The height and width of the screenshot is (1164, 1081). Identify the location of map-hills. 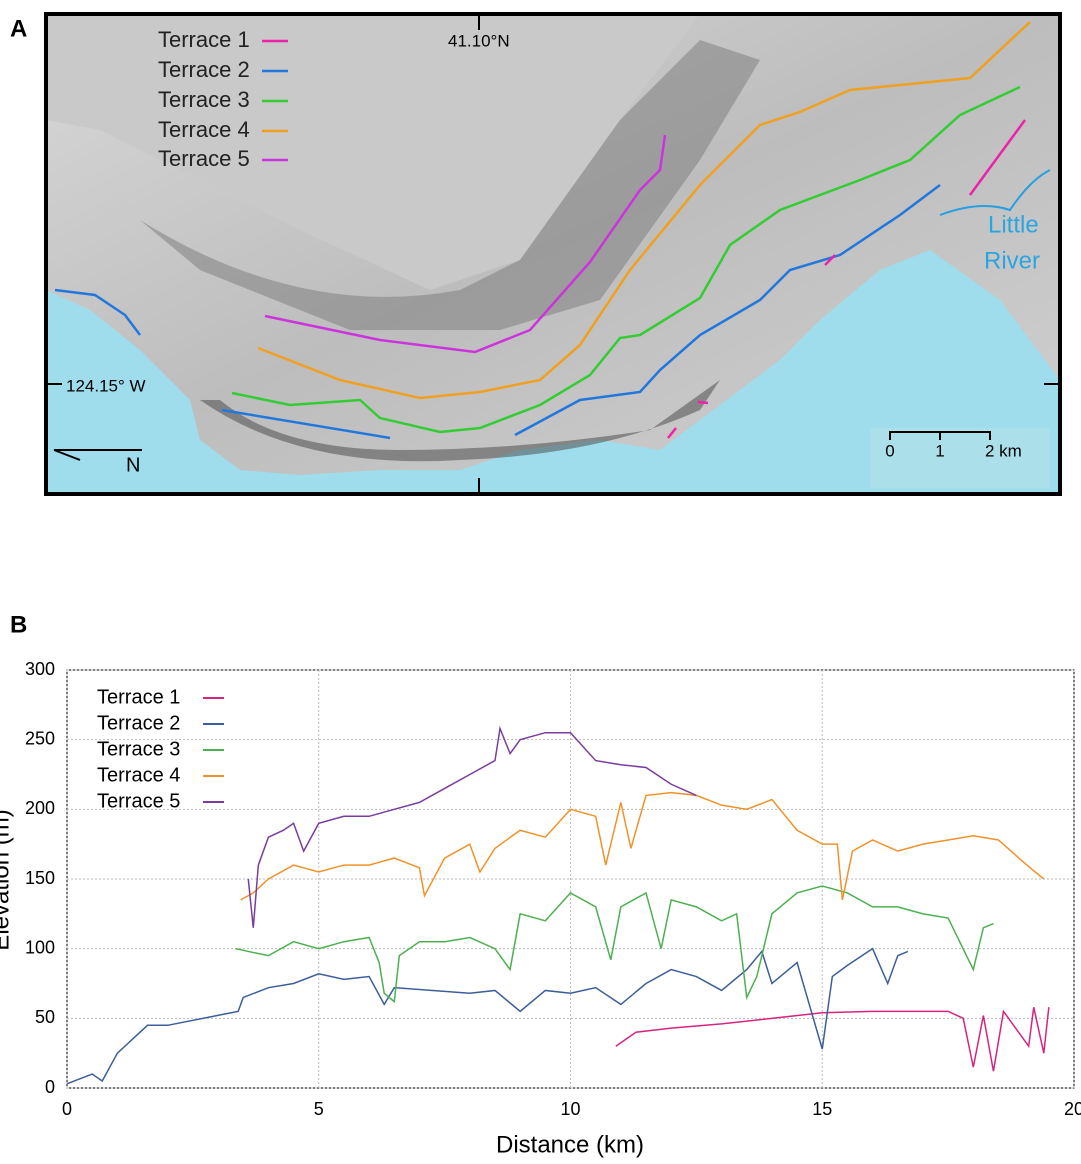
(373, 152).